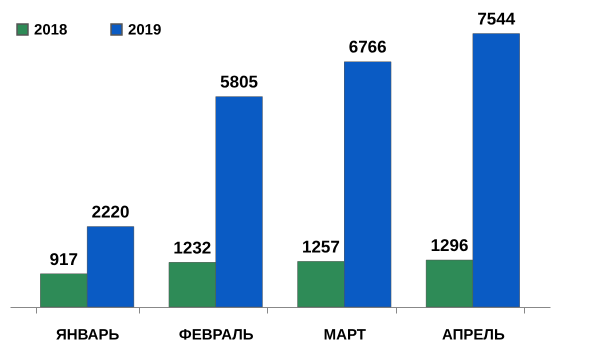  Describe the element at coordinates (239, 82) in the screenshot. I see `data-label: 5805` at that location.